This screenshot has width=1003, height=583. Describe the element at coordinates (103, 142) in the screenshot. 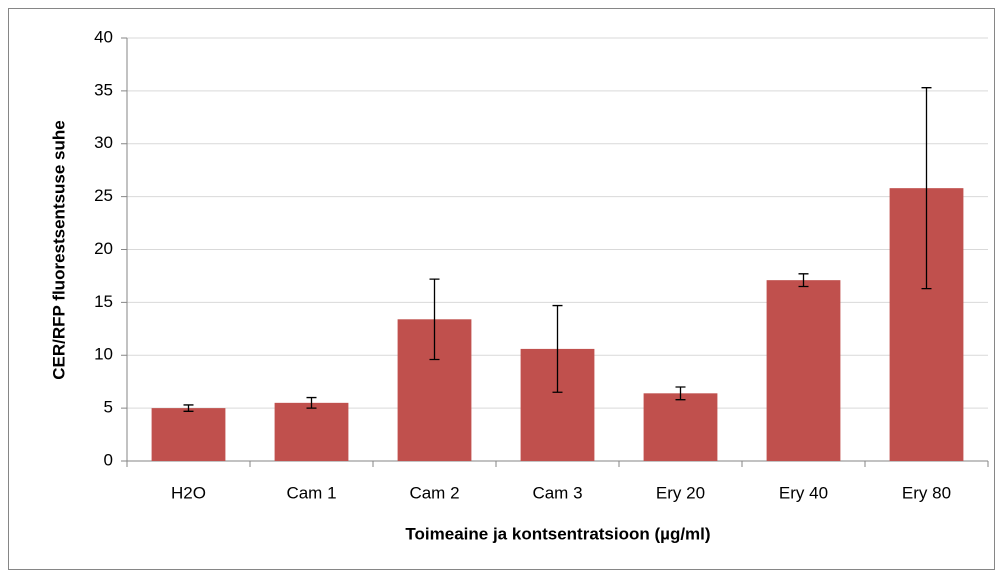

I see `y-tick-label: 30` at that location.